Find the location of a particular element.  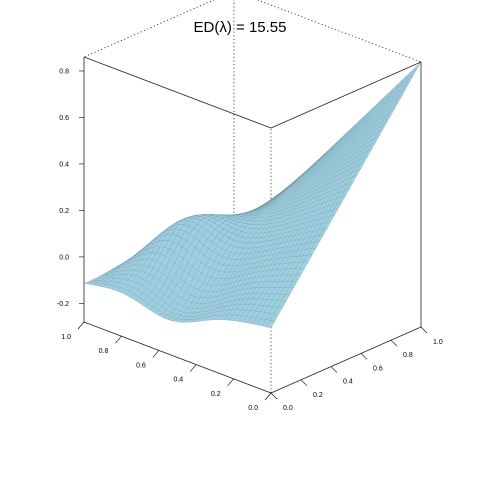

y-tick-label: 0.6 is located at coordinates (378, 368).